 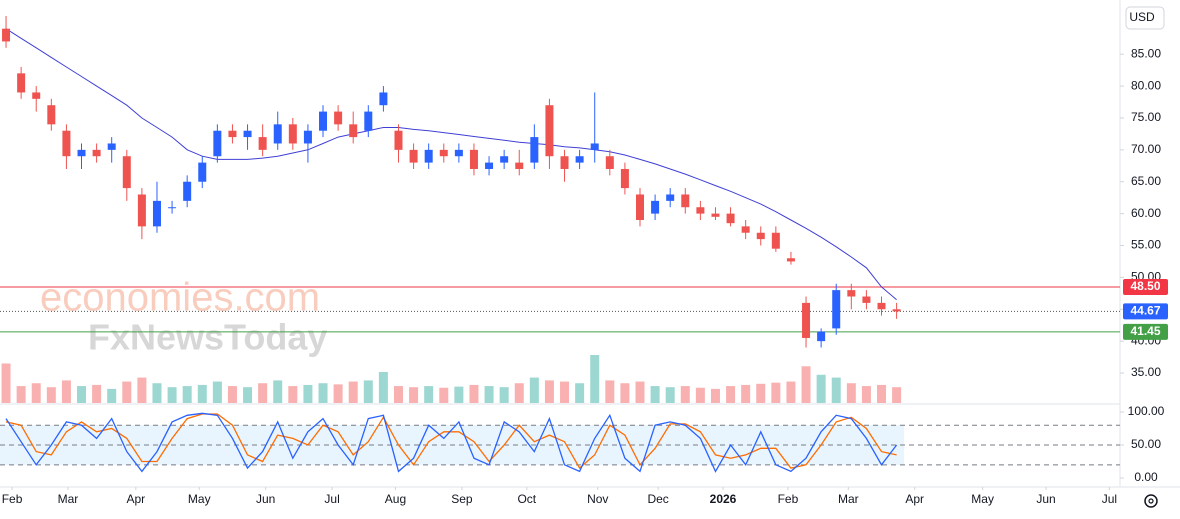 What do you see at coordinates (462, 499) in the screenshot?
I see `x-tick-label: Sep` at bounding box center [462, 499].